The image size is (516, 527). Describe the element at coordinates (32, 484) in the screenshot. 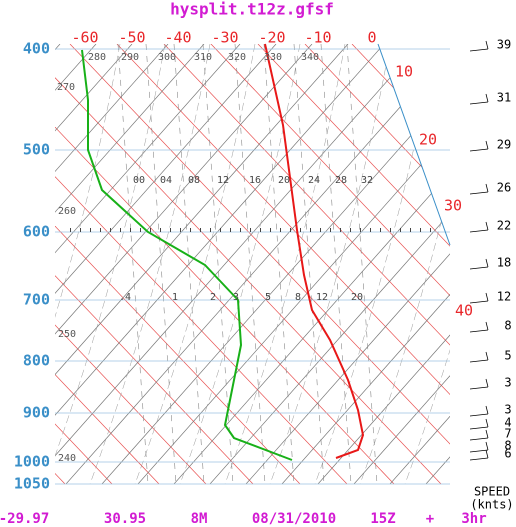

I see `label: 1050` at that location.